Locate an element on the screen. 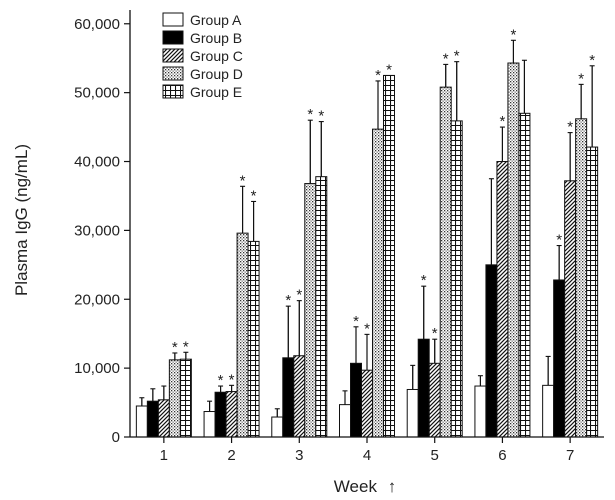 The height and width of the screenshot is (500, 615). y-tick-label: 40,000 is located at coordinates (97, 162).